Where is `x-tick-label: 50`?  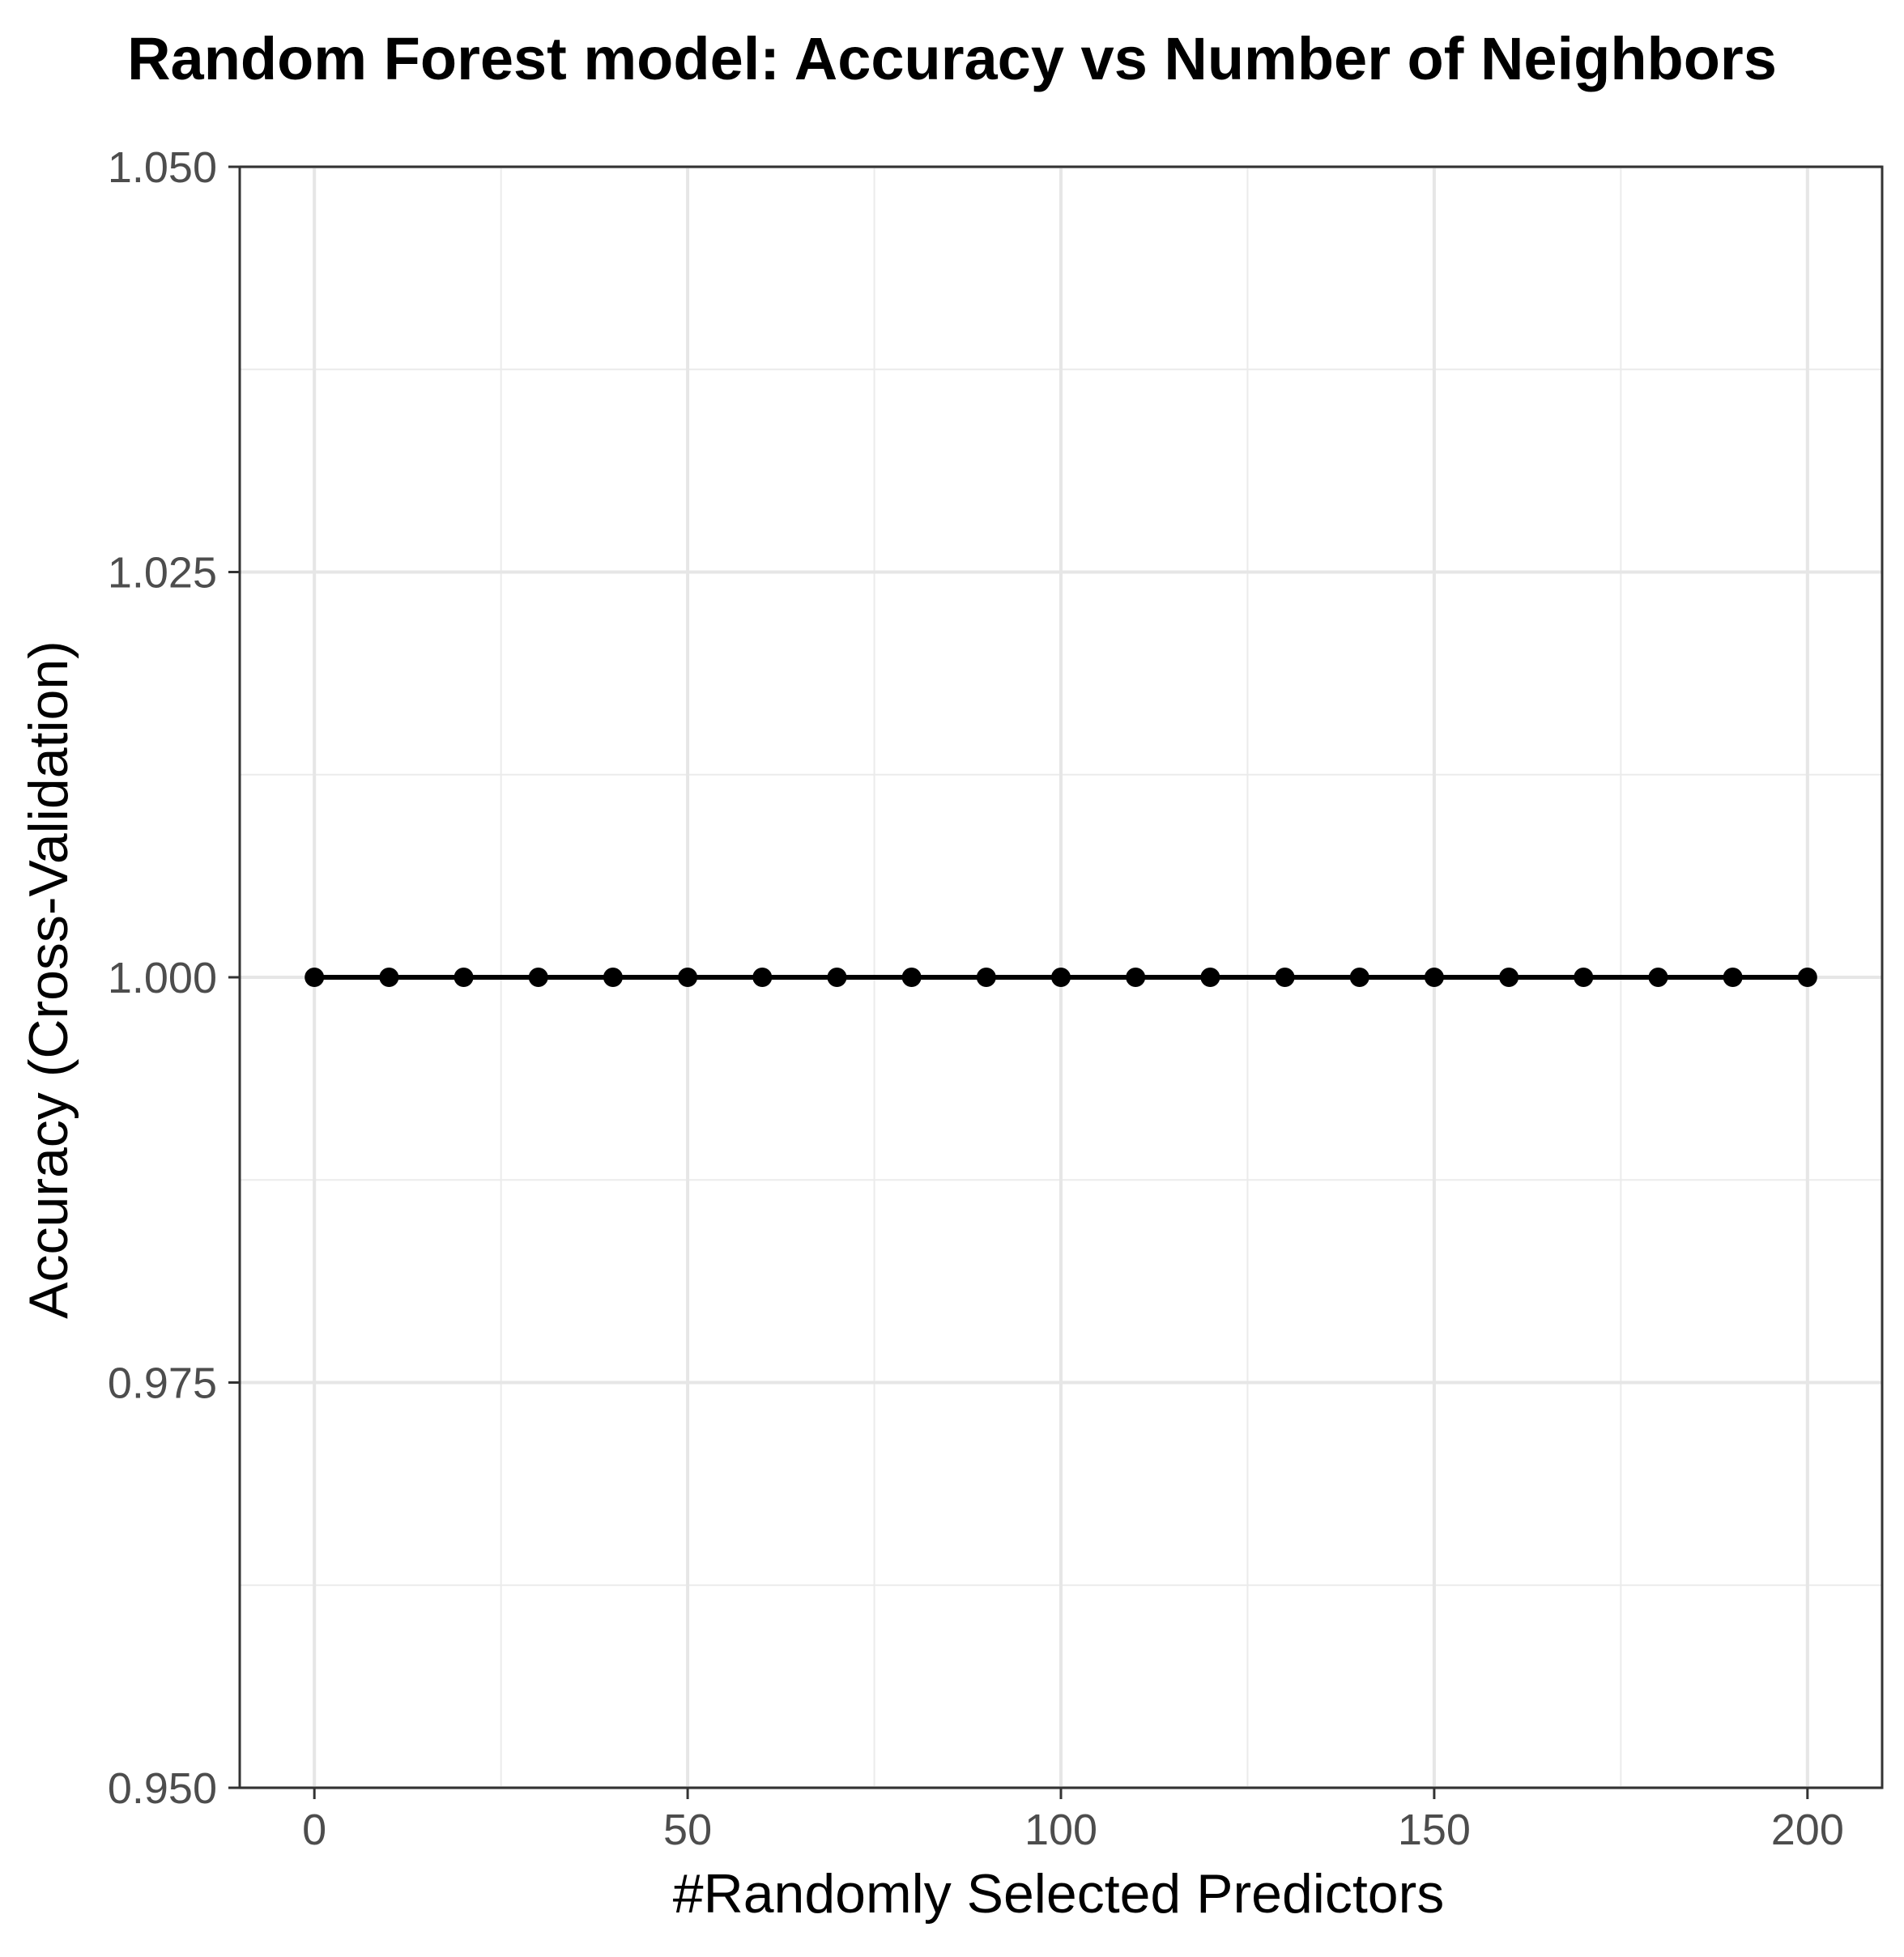
x-tick-label: 50 is located at coordinates (688, 1830).